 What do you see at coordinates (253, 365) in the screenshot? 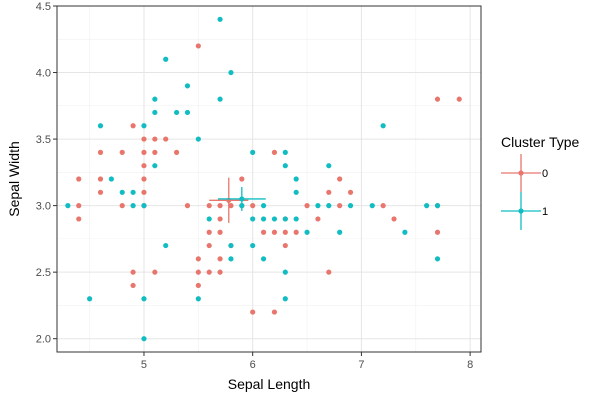
I see `x-tick-label: 6` at bounding box center [253, 365].